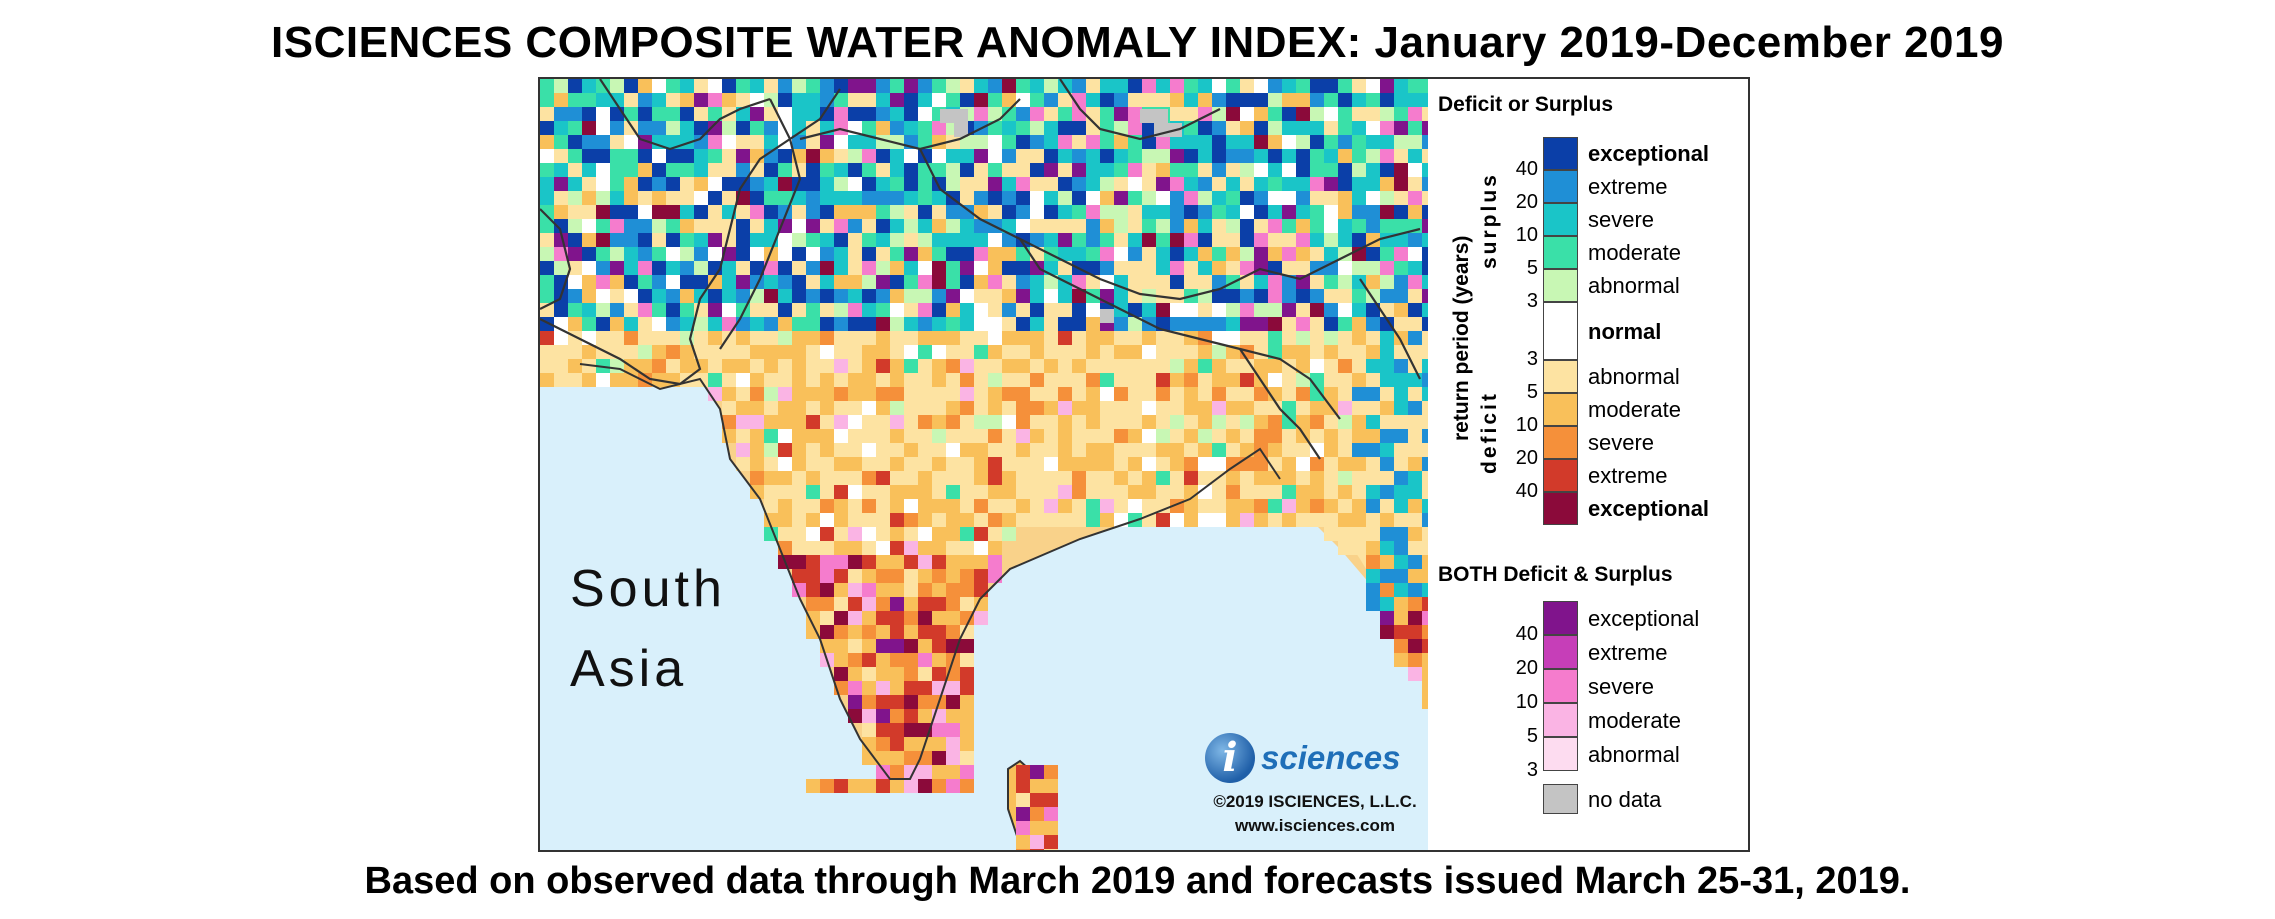  Describe the element at coordinates (1555, 574) in the screenshot. I see `legend-both-heading: BOTH Deficit & Surplus` at that location.